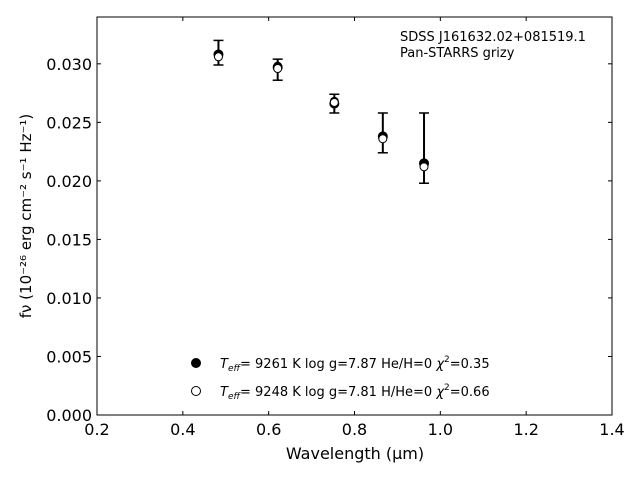 Image resolution: width=640 pixels, height=480 pixels. What do you see at coordinates (339, 364) in the screenshot?
I see `legend-logg: log g=7.87` at bounding box center [339, 364].